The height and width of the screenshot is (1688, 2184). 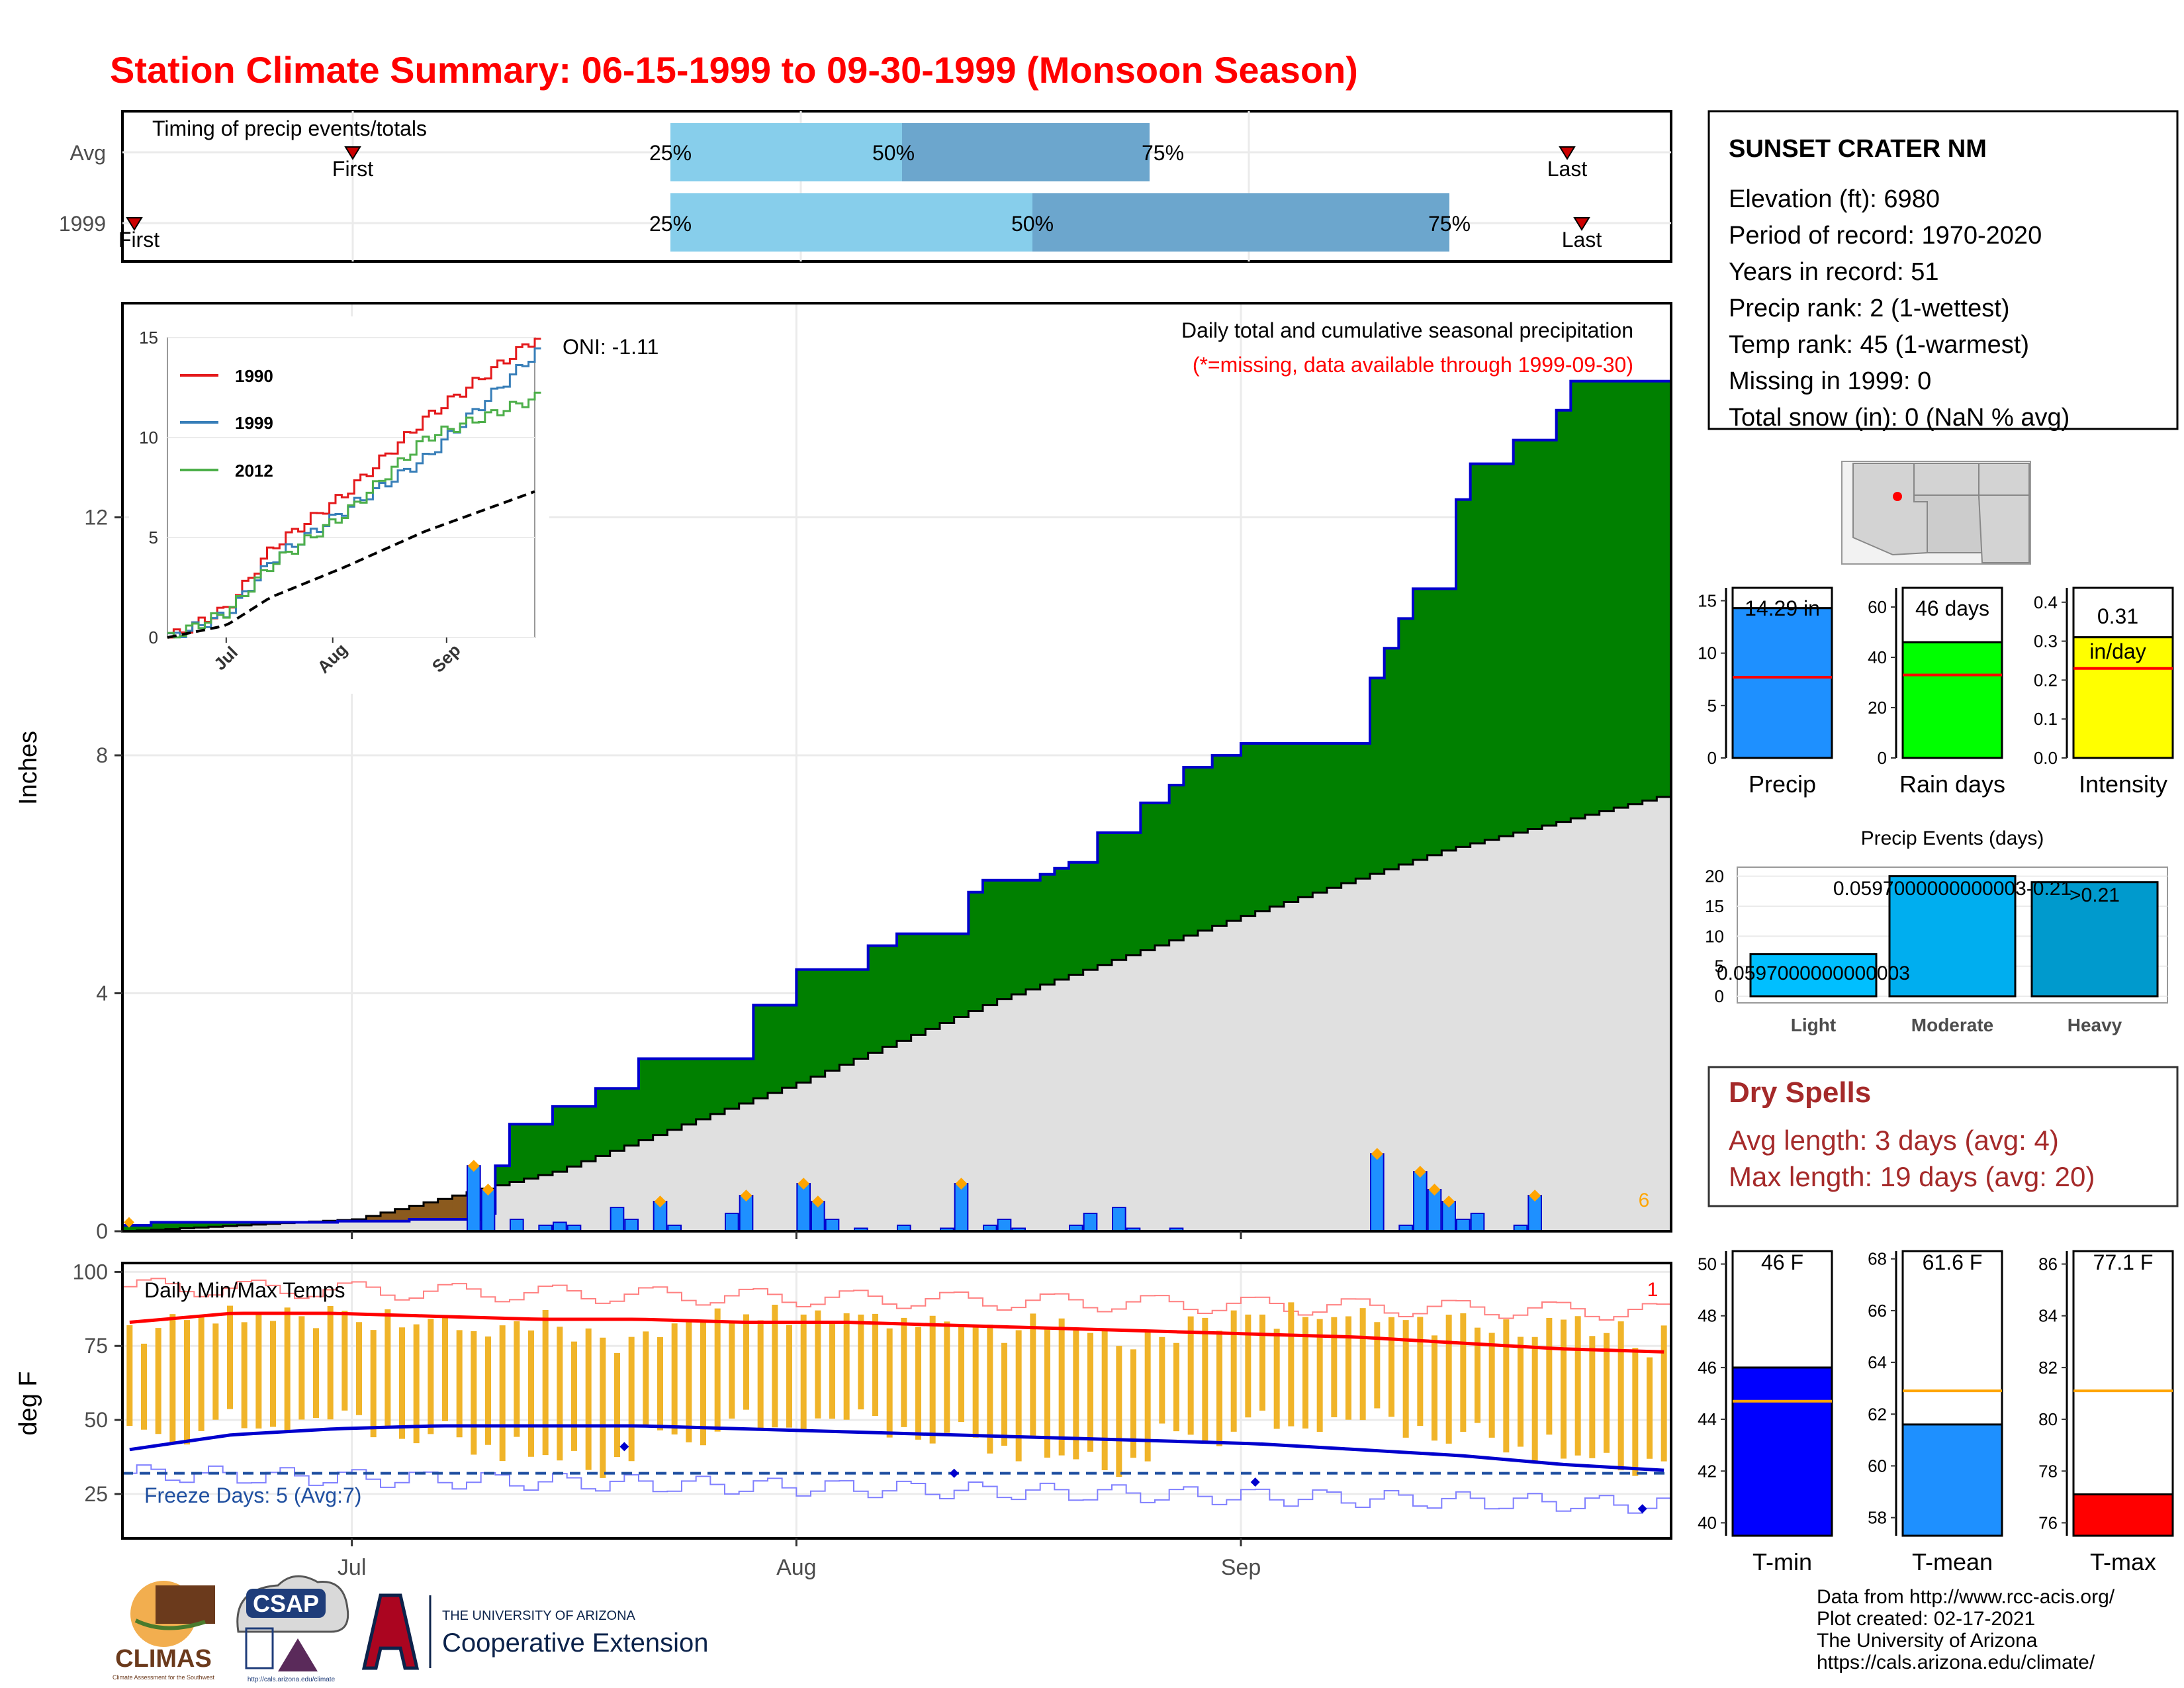 What do you see at coordinates (1783, 784) in the screenshot?
I see `precip-bar-label: Precip` at bounding box center [1783, 784].